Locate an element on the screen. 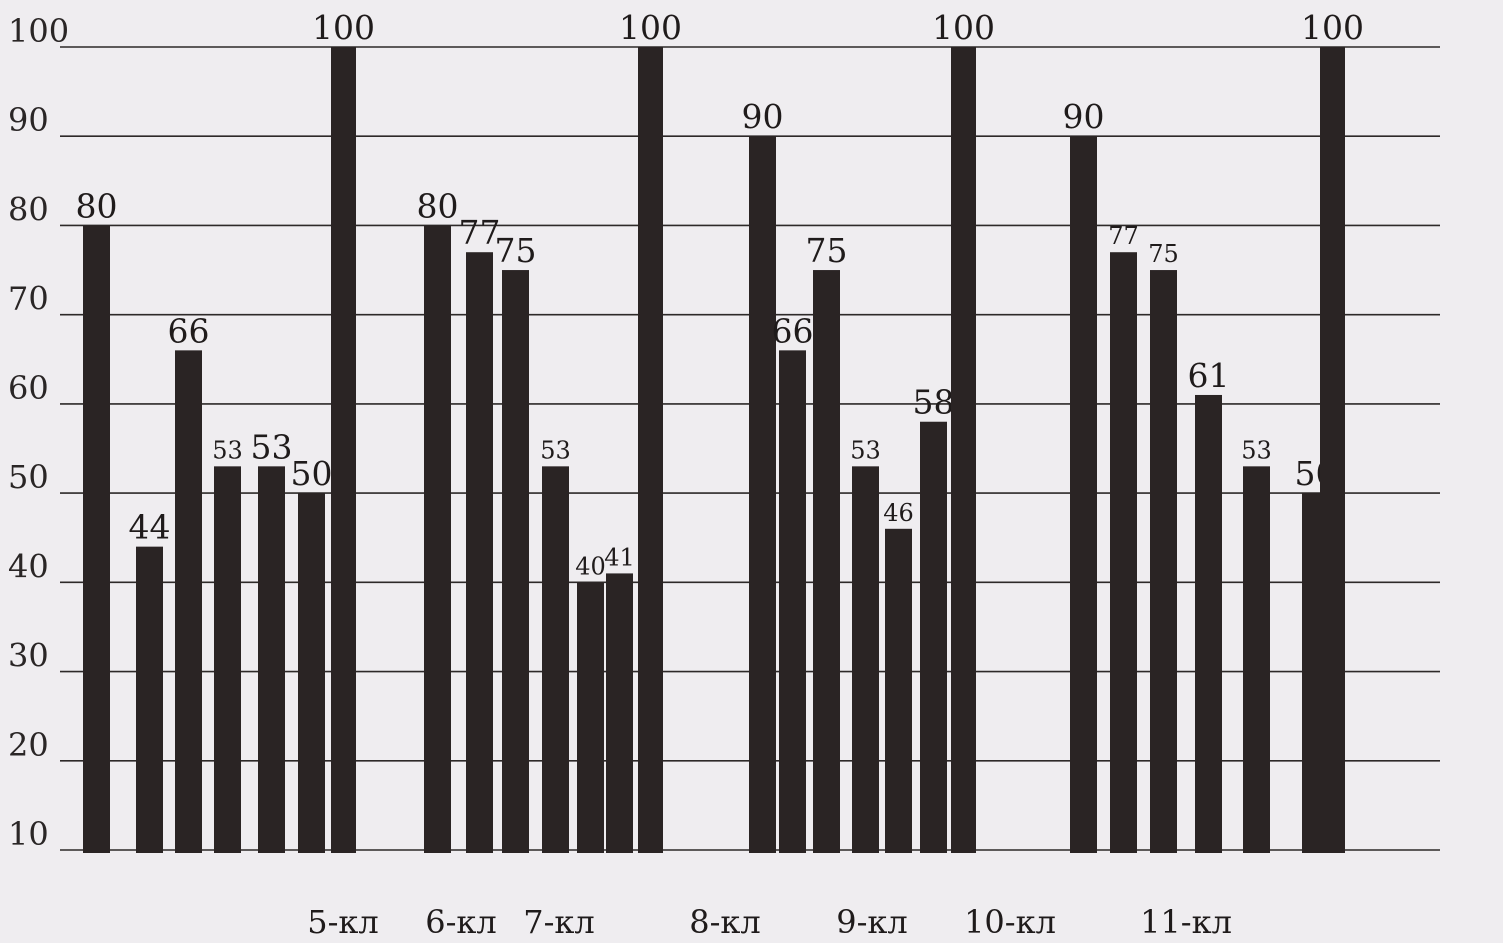  y-tick-label: 80 is located at coordinates (28, 209).